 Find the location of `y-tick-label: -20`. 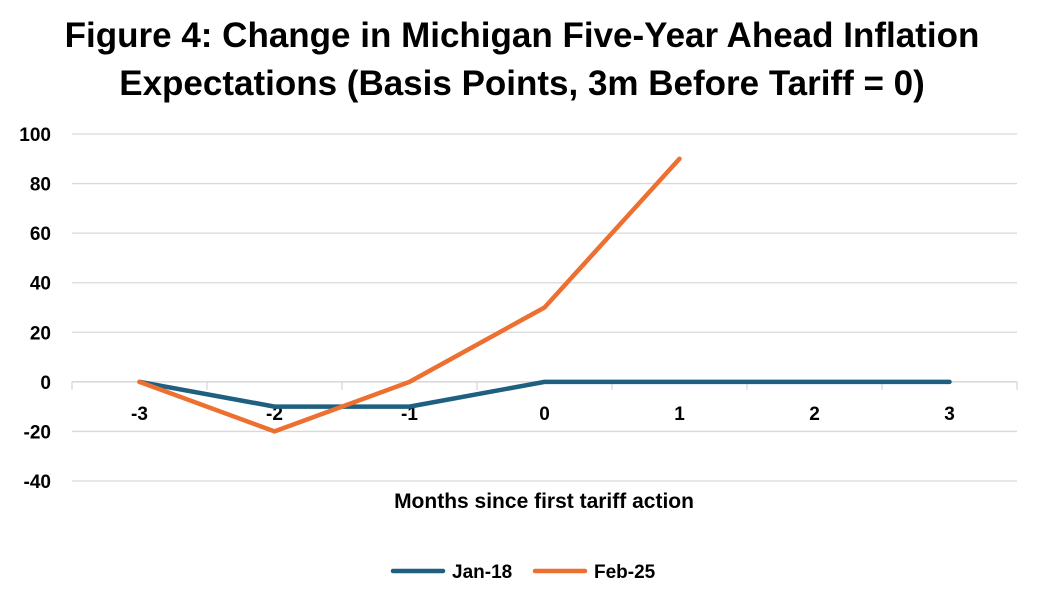

y-tick-label: -20 is located at coordinates (37, 432).